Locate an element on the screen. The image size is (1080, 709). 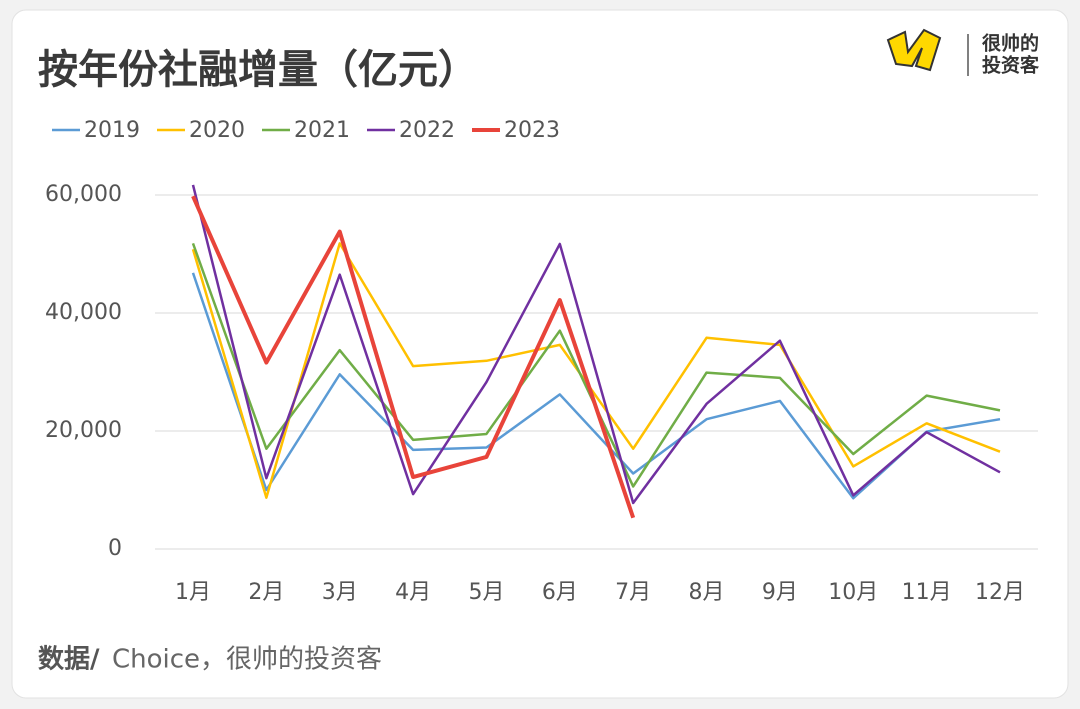
logo: 很帅的 投资客 is located at coordinates (963, 52).